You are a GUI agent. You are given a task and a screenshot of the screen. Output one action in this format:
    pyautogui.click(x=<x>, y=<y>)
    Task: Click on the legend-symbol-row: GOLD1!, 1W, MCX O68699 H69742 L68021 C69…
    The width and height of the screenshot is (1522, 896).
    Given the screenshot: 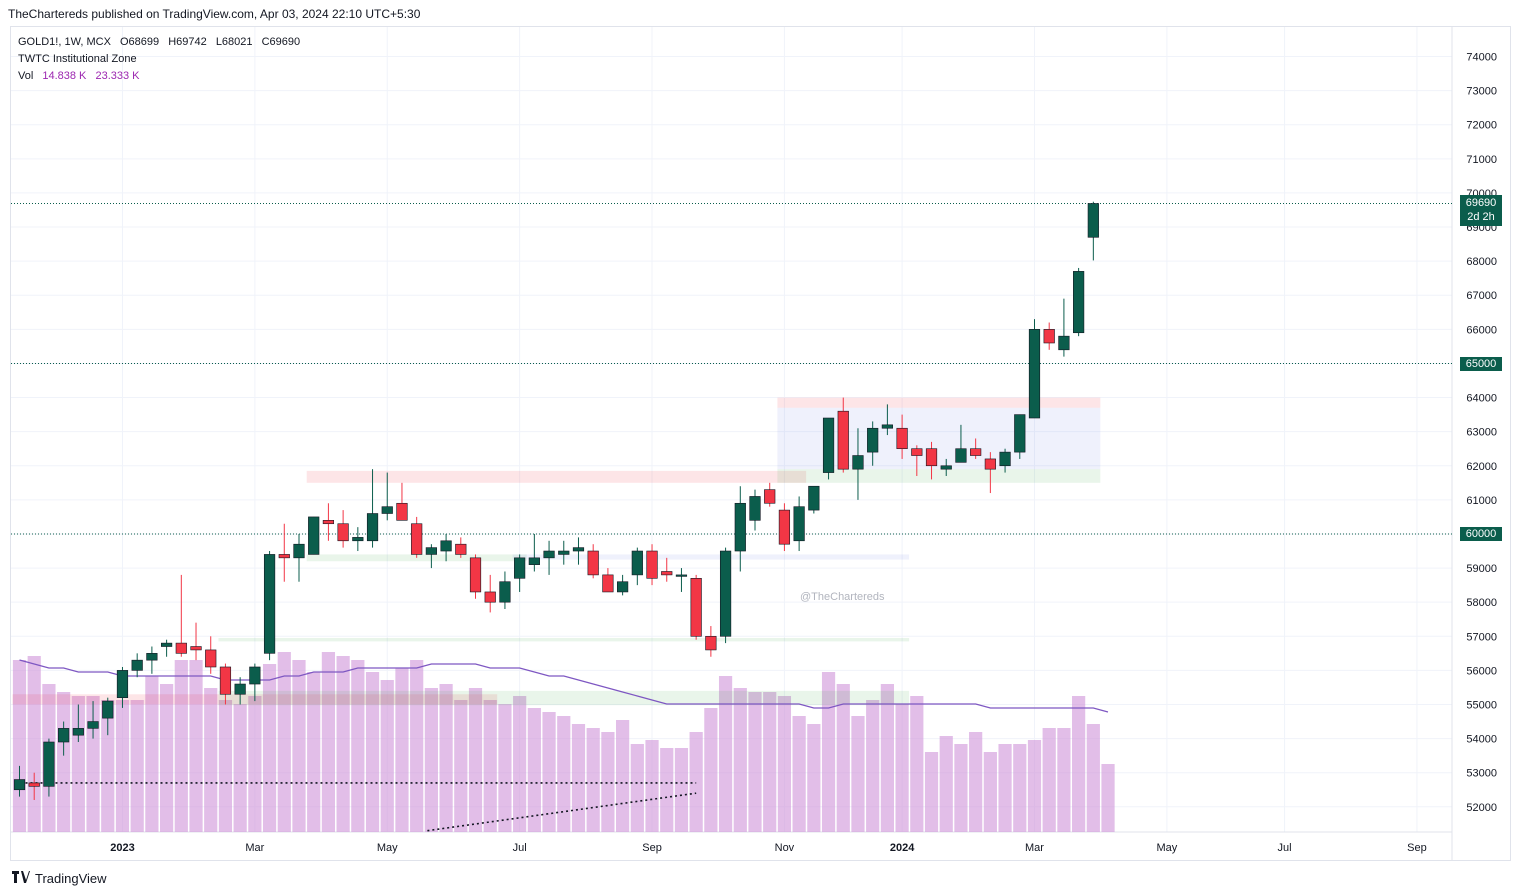 What is the action you would take?
    pyautogui.click(x=159, y=42)
    